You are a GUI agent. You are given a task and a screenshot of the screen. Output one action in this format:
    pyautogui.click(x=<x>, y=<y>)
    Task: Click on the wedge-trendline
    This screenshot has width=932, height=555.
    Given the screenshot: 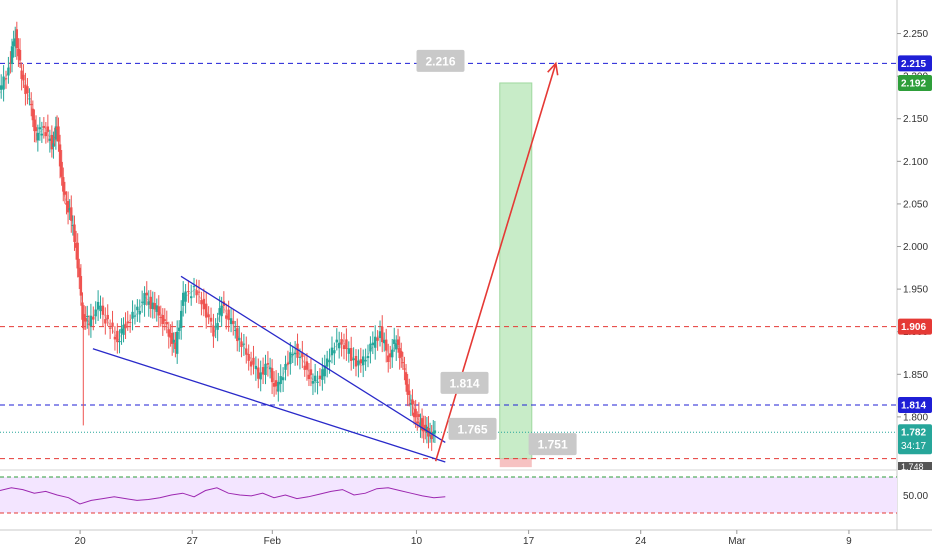 What is the action you would take?
    pyautogui.click(x=269, y=405)
    